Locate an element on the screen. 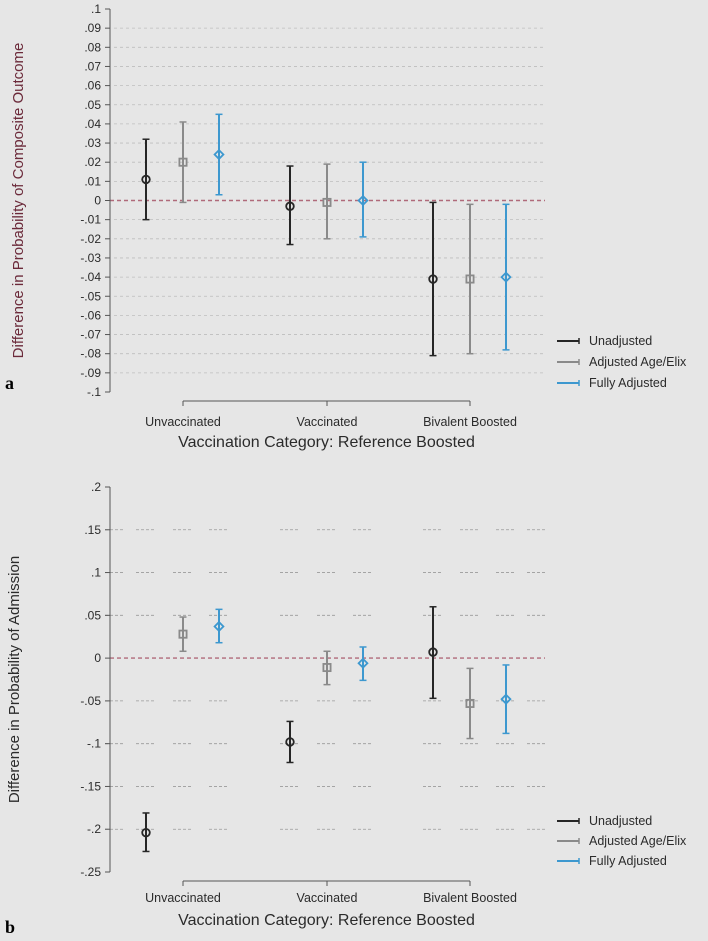 The width and height of the screenshot is (708, 941). y-tick-label: .04 is located at coordinates (92, 124).